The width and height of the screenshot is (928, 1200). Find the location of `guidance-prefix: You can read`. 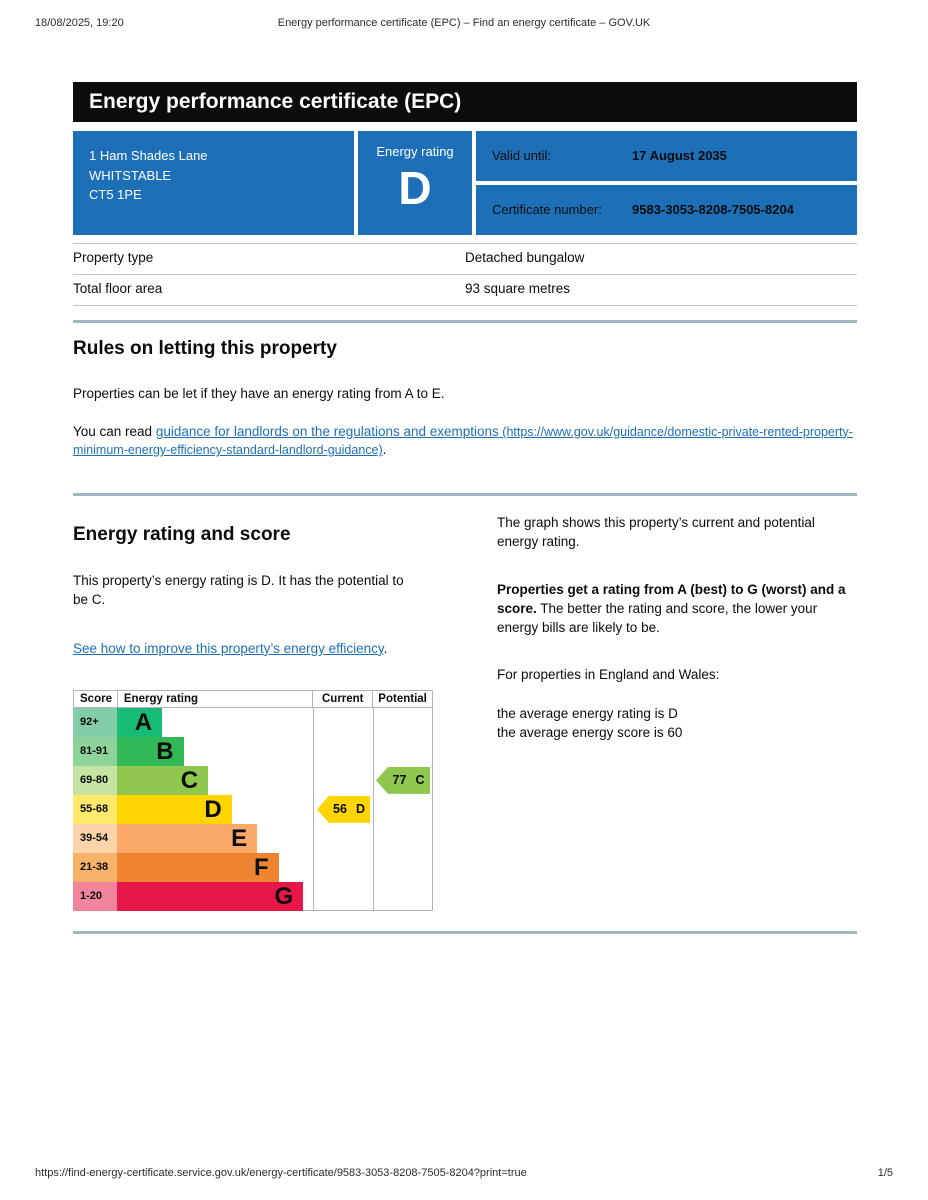

guidance-prefix: You can read is located at coordinates (114, 431).